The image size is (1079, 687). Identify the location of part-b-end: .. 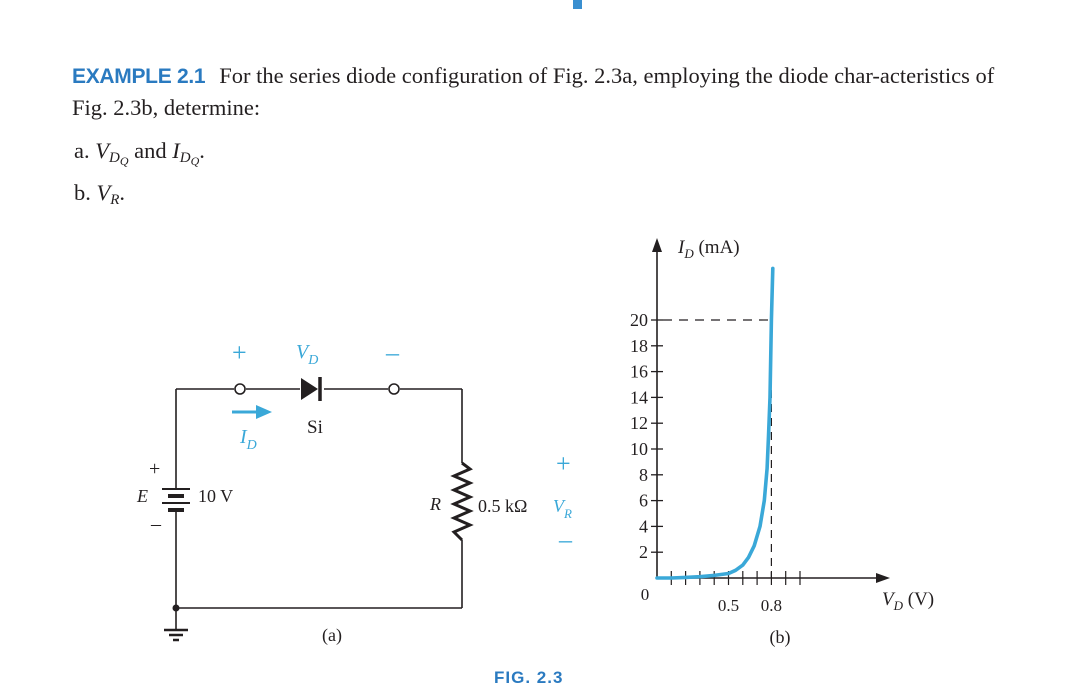
(122, 192).